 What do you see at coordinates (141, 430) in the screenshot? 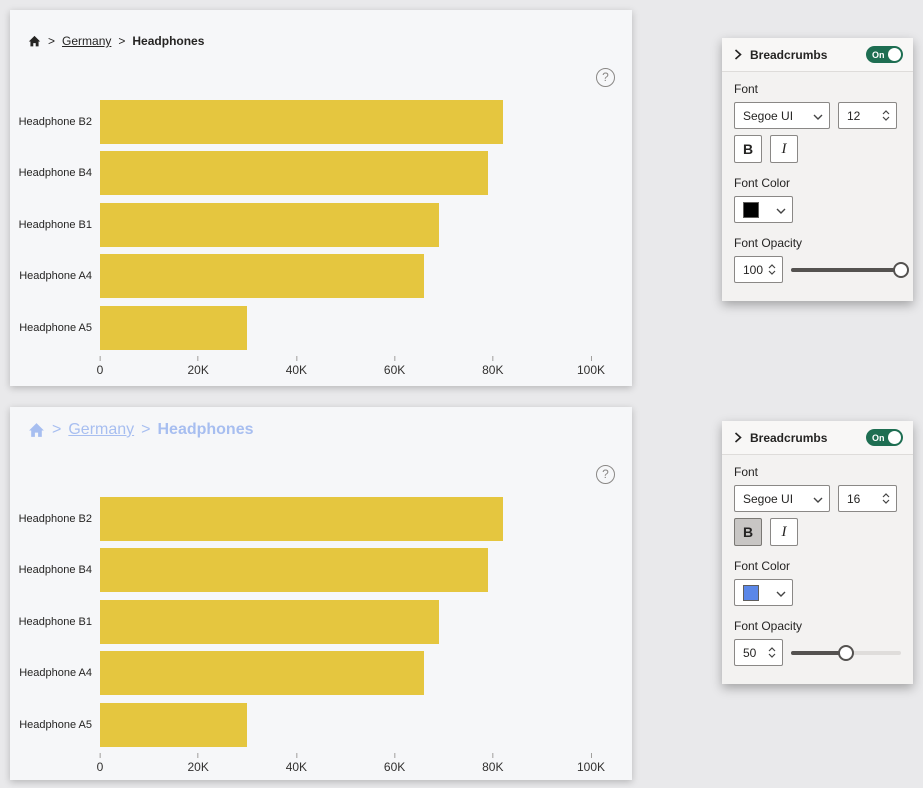
I see `breadcrumb: > Germany > Headphones` at bounding box center [141, 430].